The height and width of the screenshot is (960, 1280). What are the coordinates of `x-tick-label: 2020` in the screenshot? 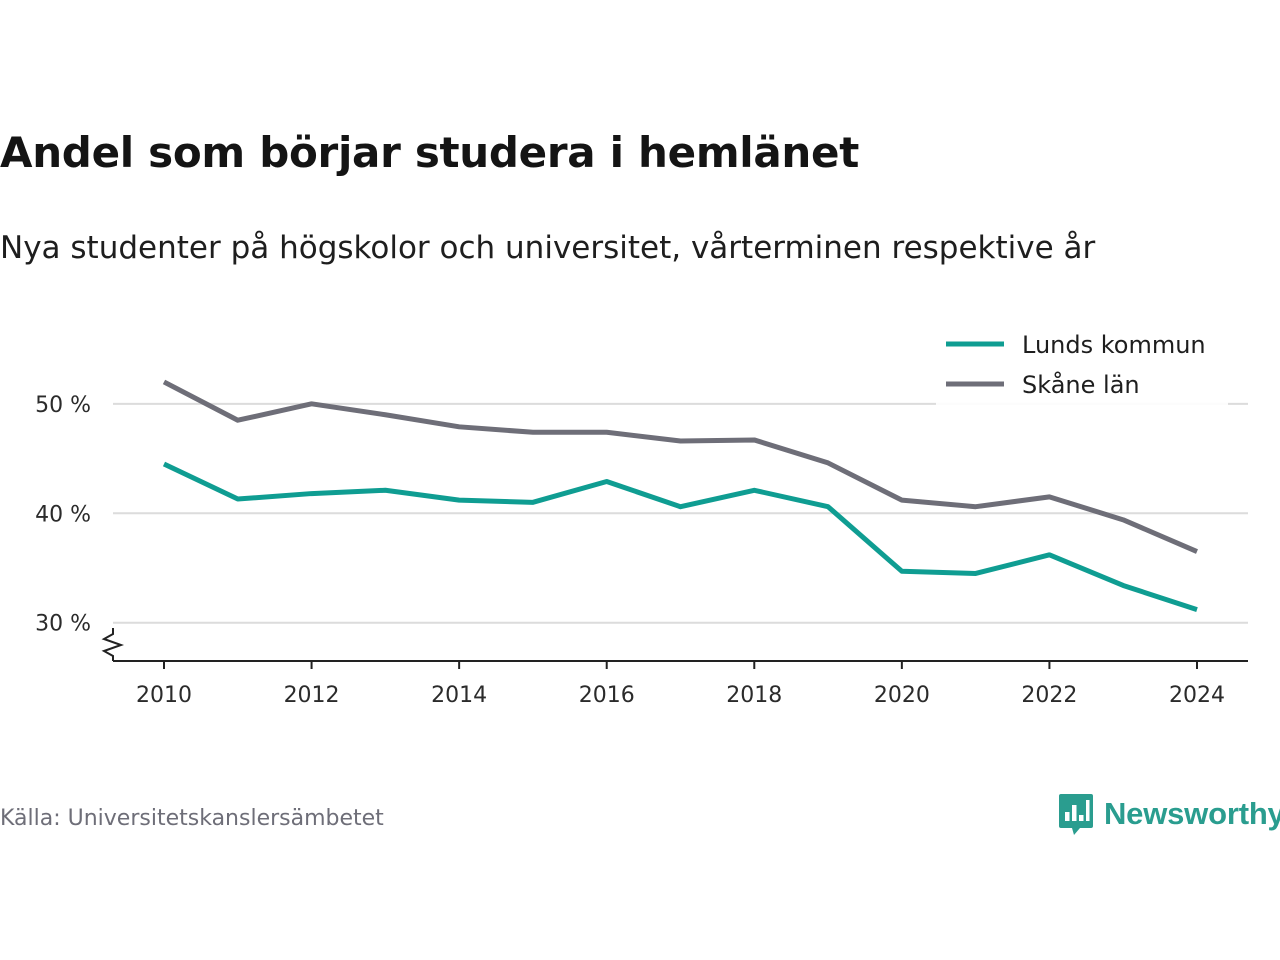 It's located at (902, 695).